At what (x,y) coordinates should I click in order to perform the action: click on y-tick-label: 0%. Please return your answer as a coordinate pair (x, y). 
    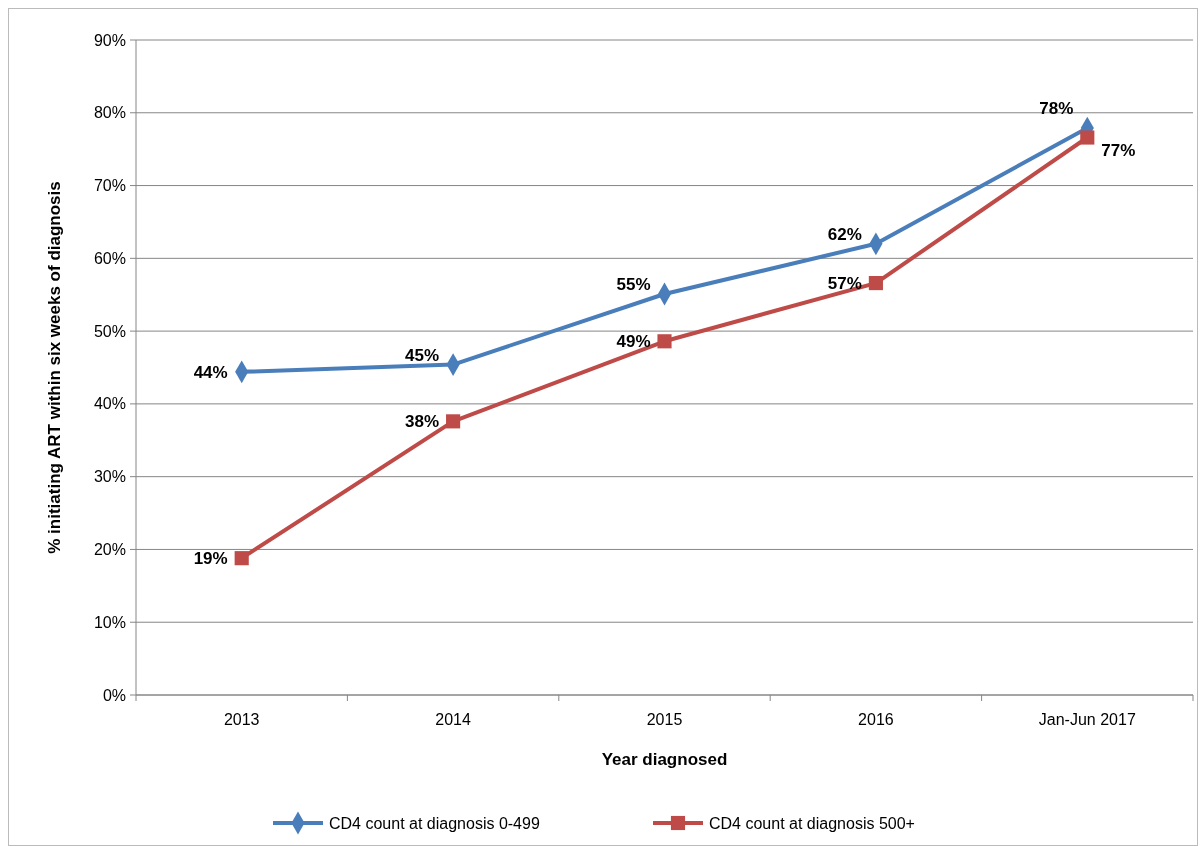
    Looking at the image, I should click on (114, 695).